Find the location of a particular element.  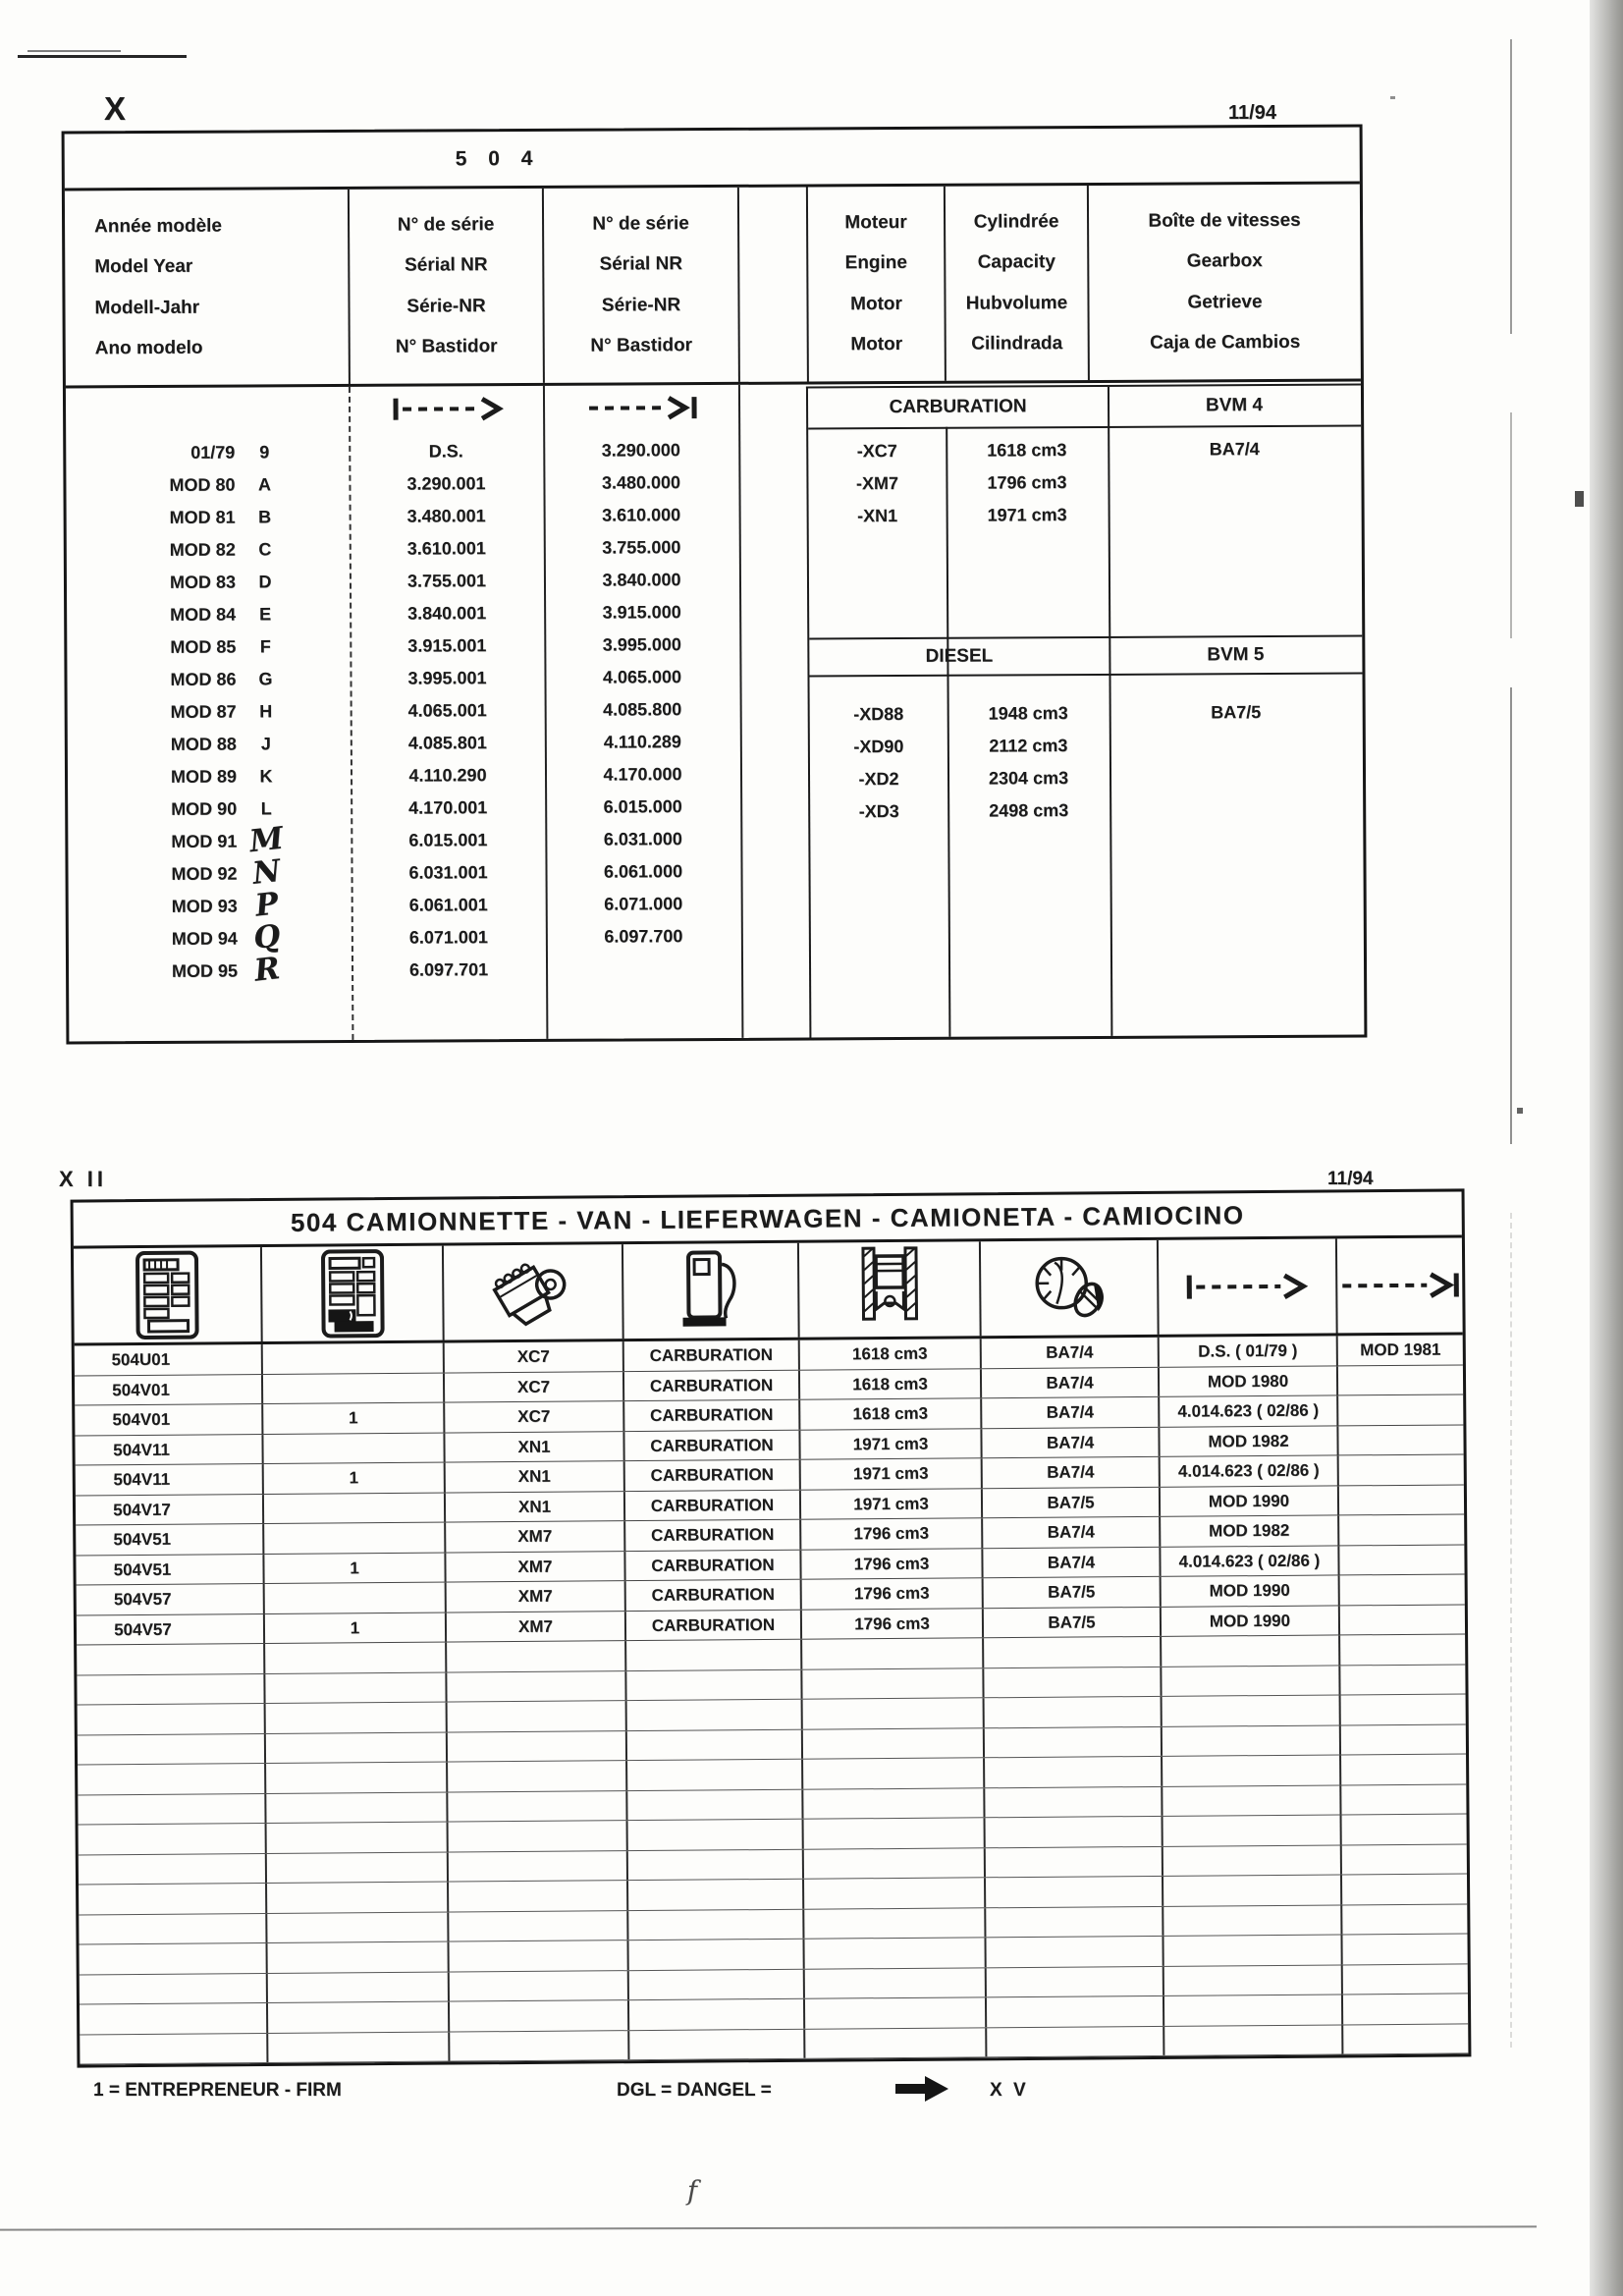

engine-name: -XN1 is located at coordinates (877, 516).